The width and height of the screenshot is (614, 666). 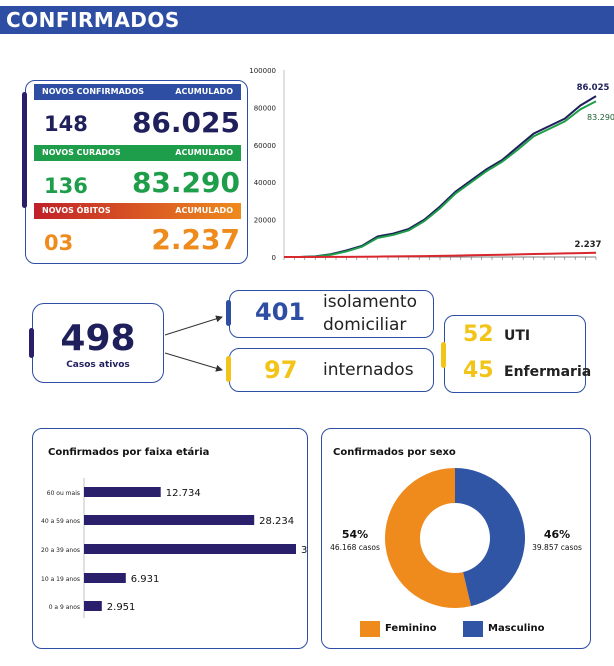 What do you see at coordinates (183, 493) in the screenshot?
I see `bar-value-label: 12.734` at bounding box center [183, 493].